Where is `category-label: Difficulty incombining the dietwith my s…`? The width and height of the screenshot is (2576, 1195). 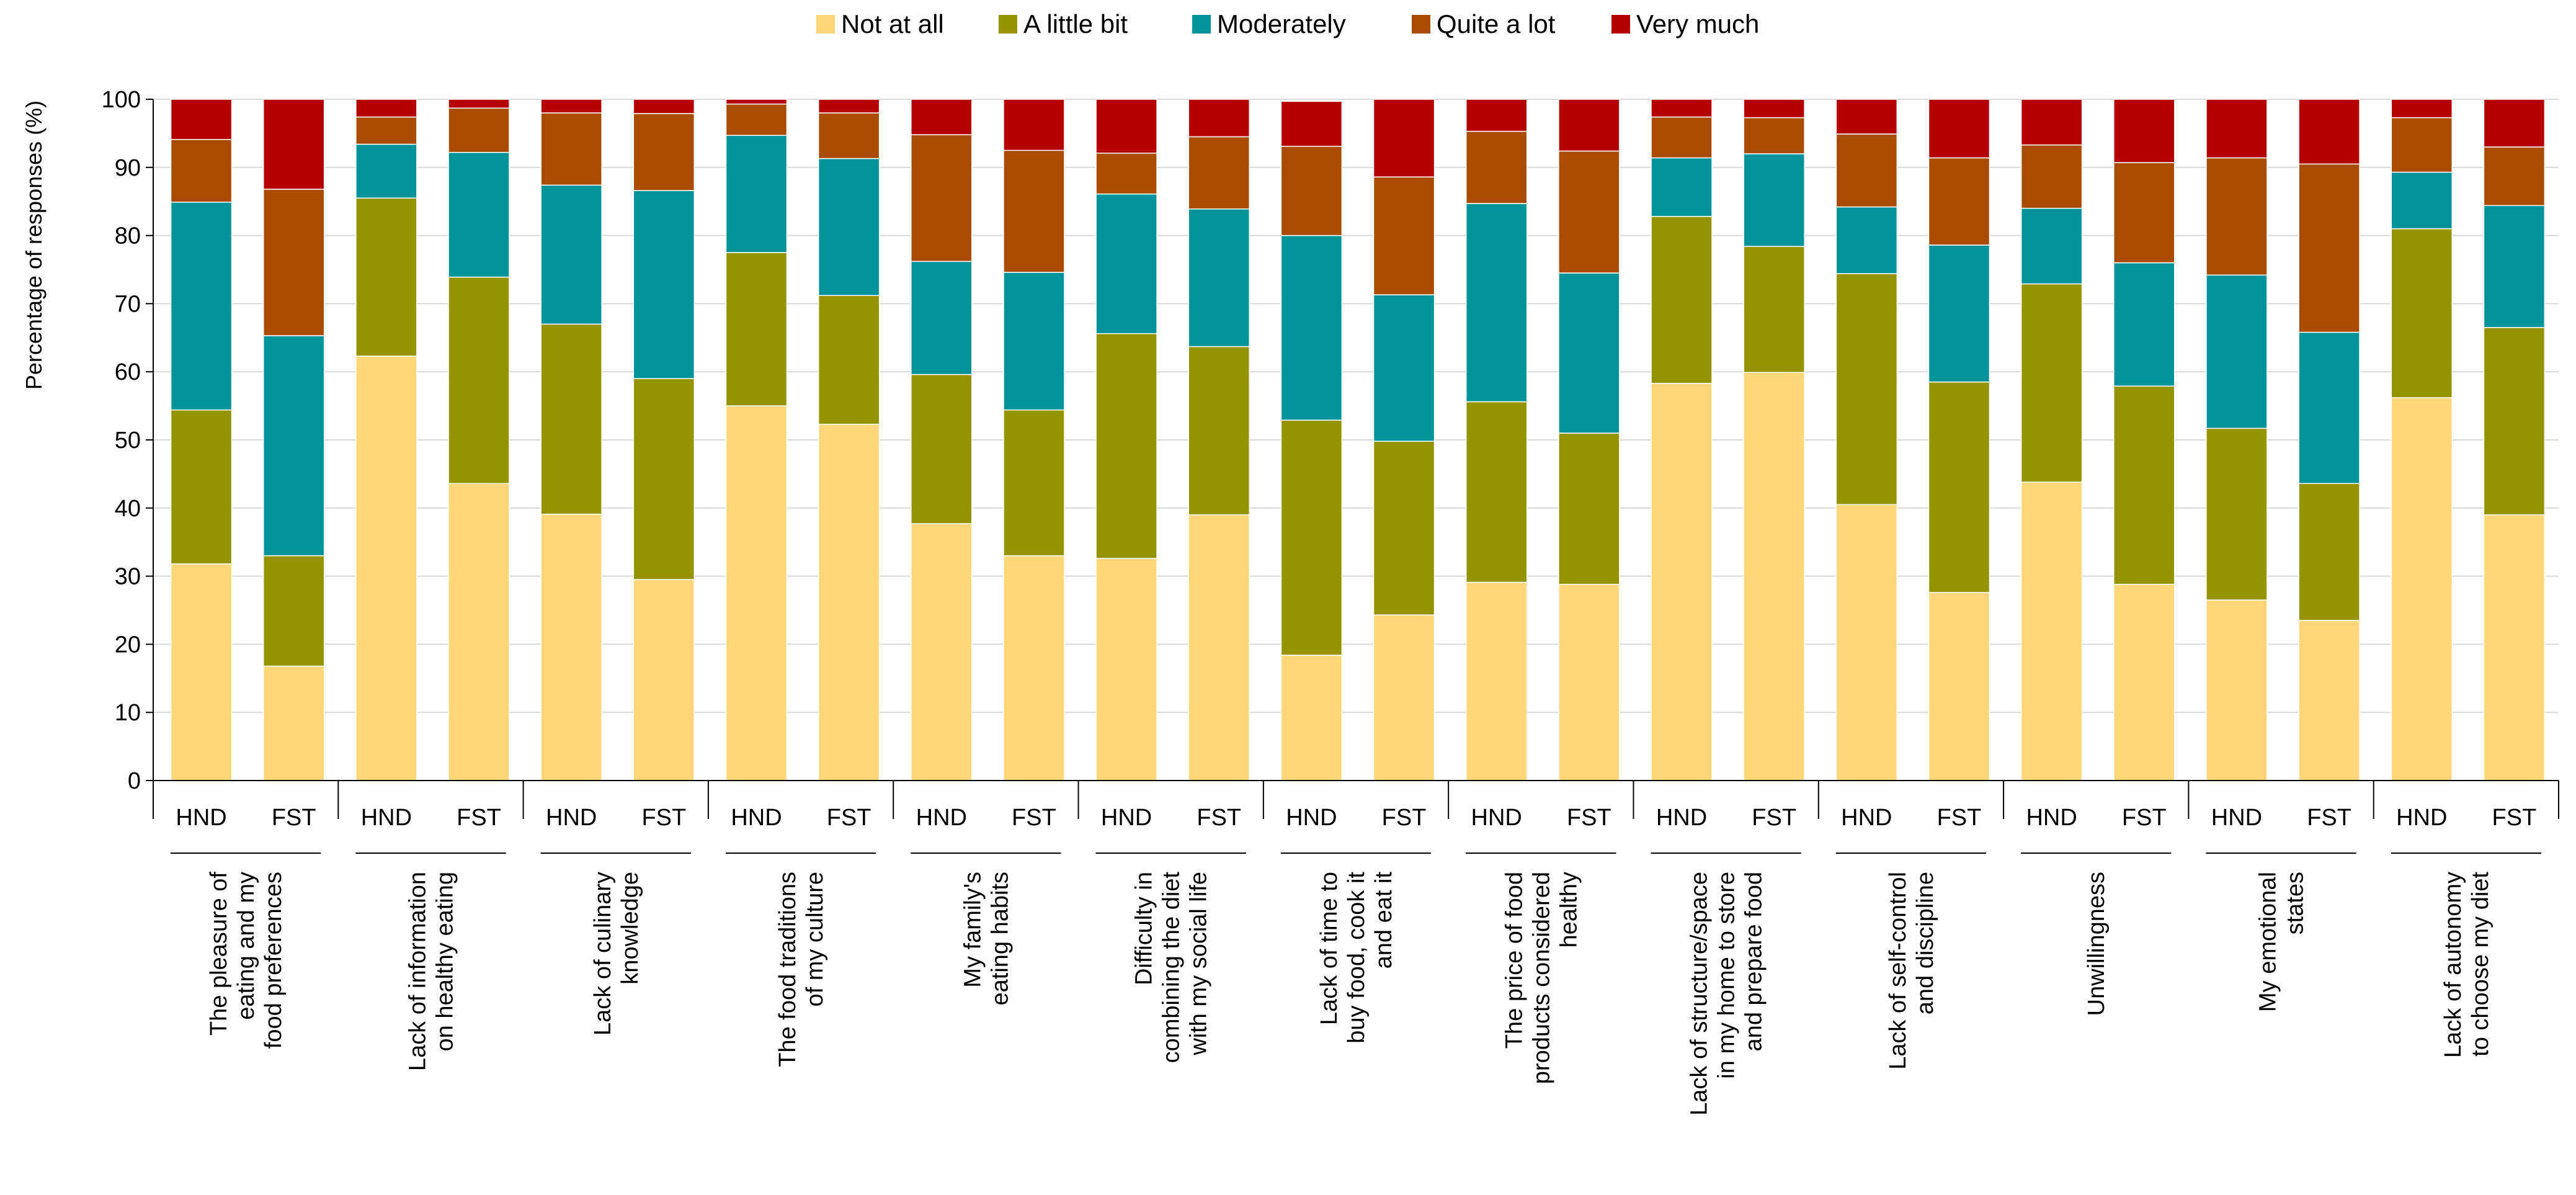 category-label: Difficulty incombining the dietwith my s… is located at coordinates (1172, 968).